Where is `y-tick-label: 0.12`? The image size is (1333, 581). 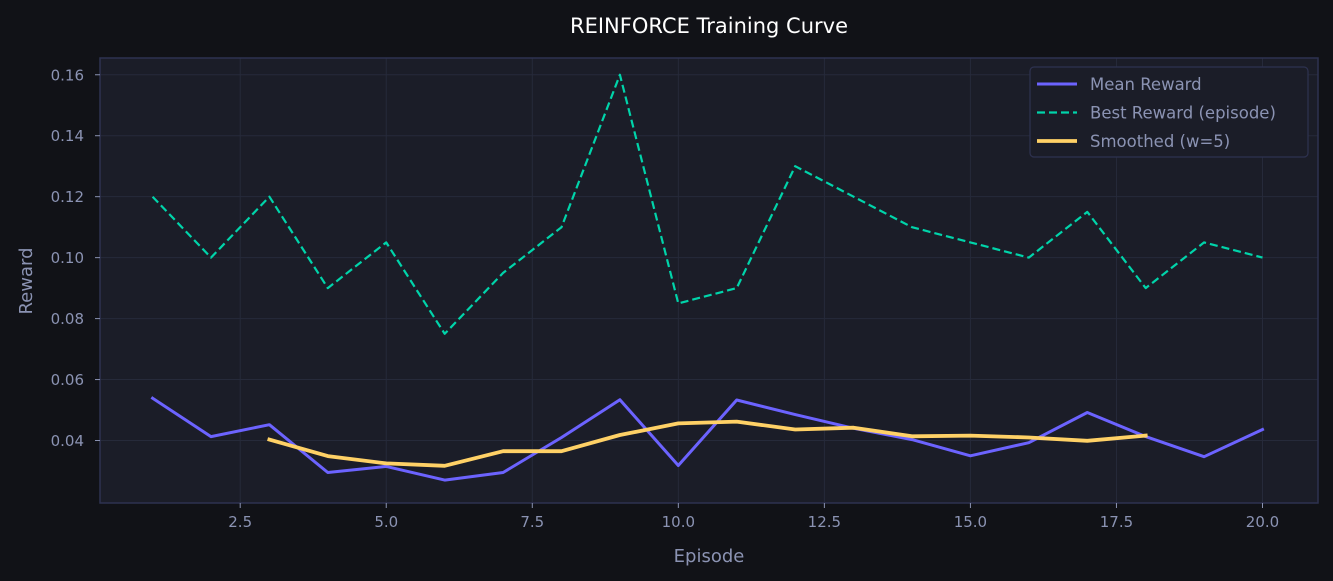 y-tick-label: 0.12 is located at coordinates (67, 197).